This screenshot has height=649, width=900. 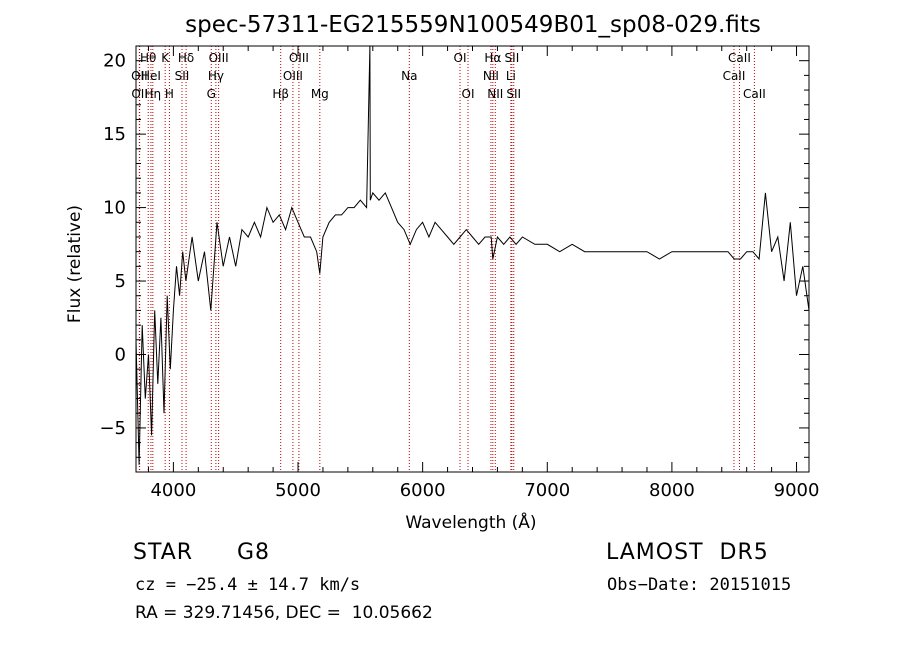 What do you see at coordinates (75, 264) in the screenshot?
I see `y-axis-label: Flux (relative)` at bounding box center [75, 264].